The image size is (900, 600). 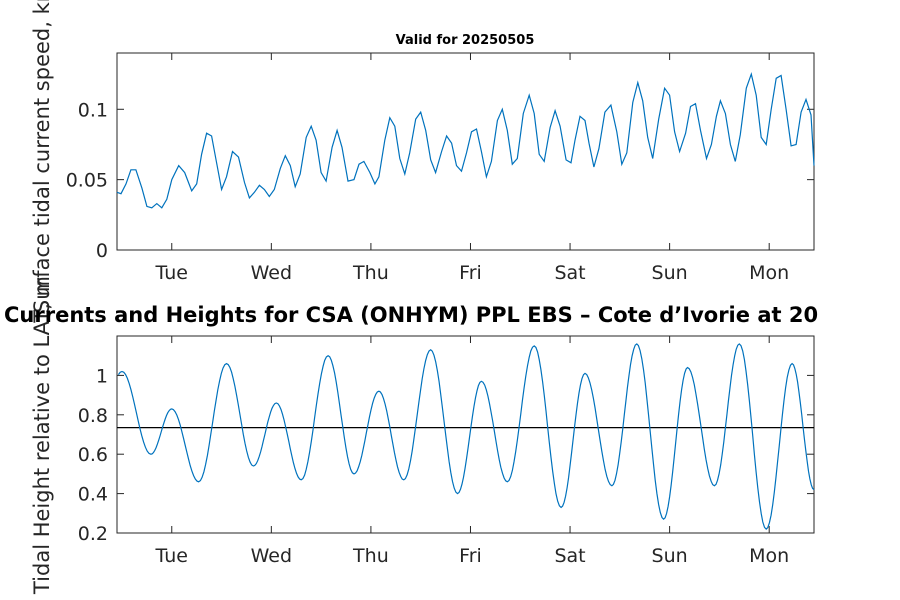 I want to click on y-tick-label: 0.8, so click(x=93, y=416).